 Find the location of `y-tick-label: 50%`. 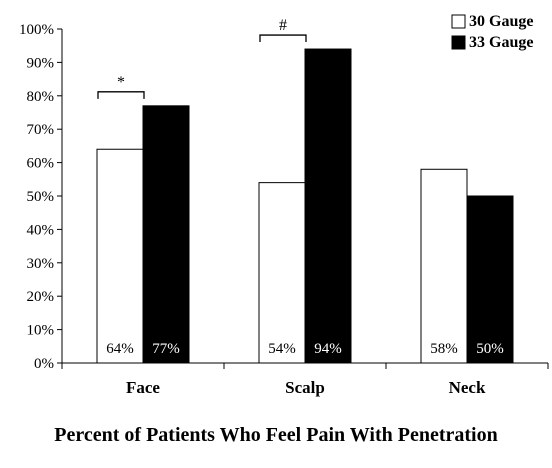

y-tick-label: 50% is located at coordinates (41, 197).